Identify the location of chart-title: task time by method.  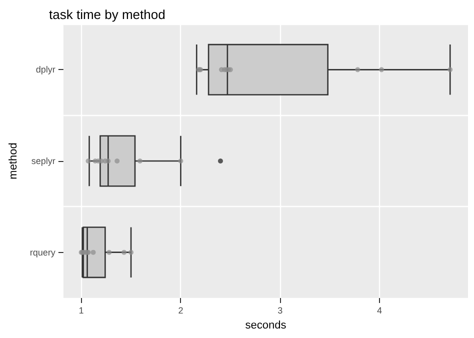
(107, 14).